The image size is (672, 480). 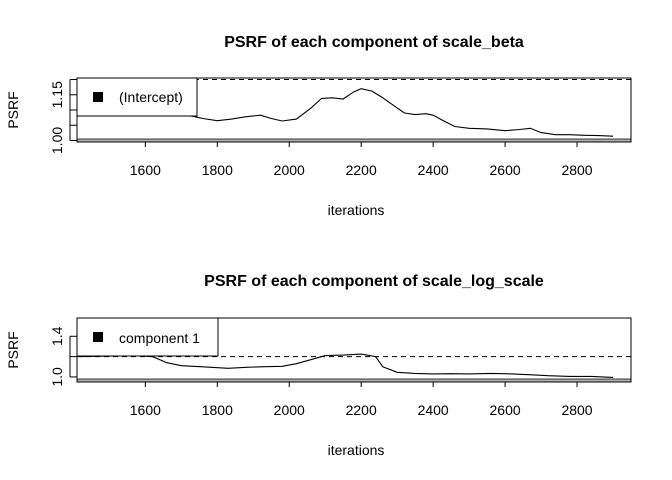 What do you see at coordinates (217, 170) in the screenshot?
I see `chart-beta-x-tick-label: 1800` at bounding box center [217, 170].